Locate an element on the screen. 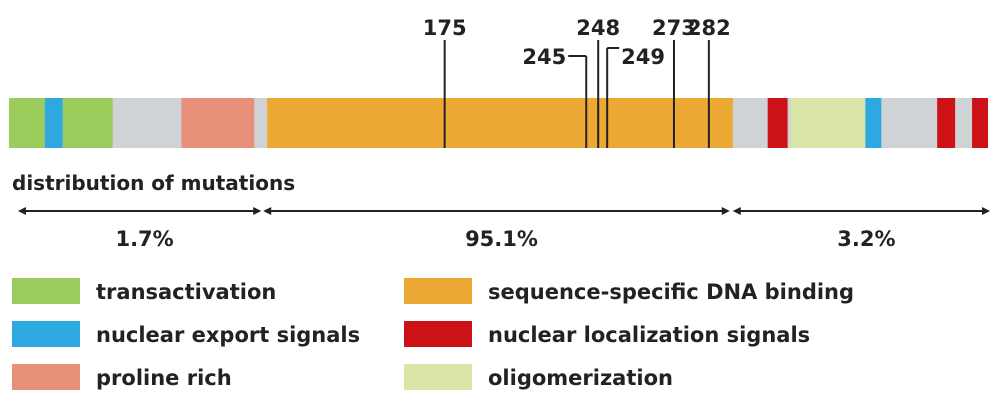 This screenshot has height=395, width=997. mutation-282: 282 is located at coordinates (709, 82).